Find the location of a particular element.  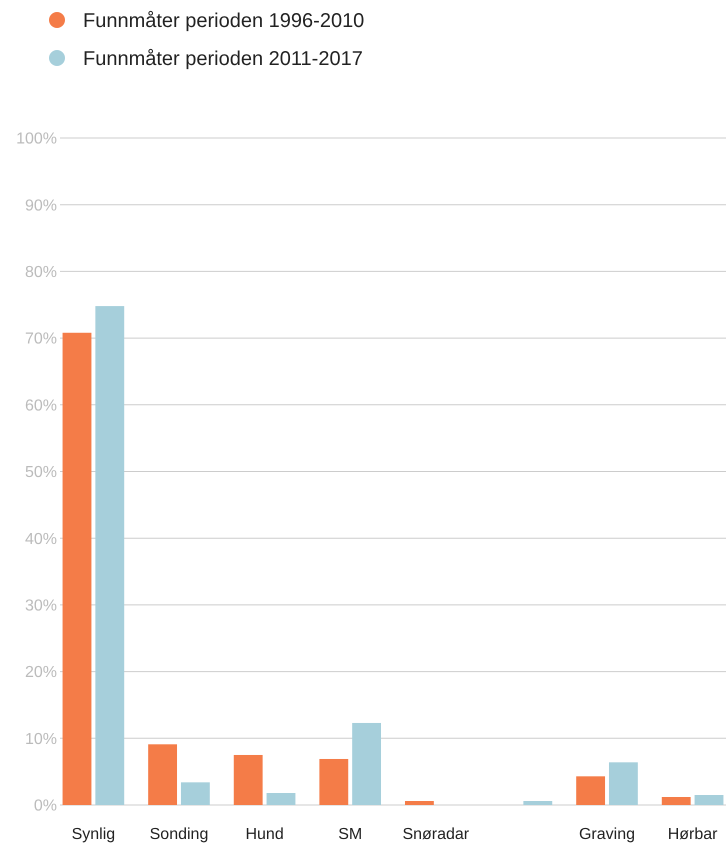

y-tick-label: 10% is located at coordinates (40, 739).